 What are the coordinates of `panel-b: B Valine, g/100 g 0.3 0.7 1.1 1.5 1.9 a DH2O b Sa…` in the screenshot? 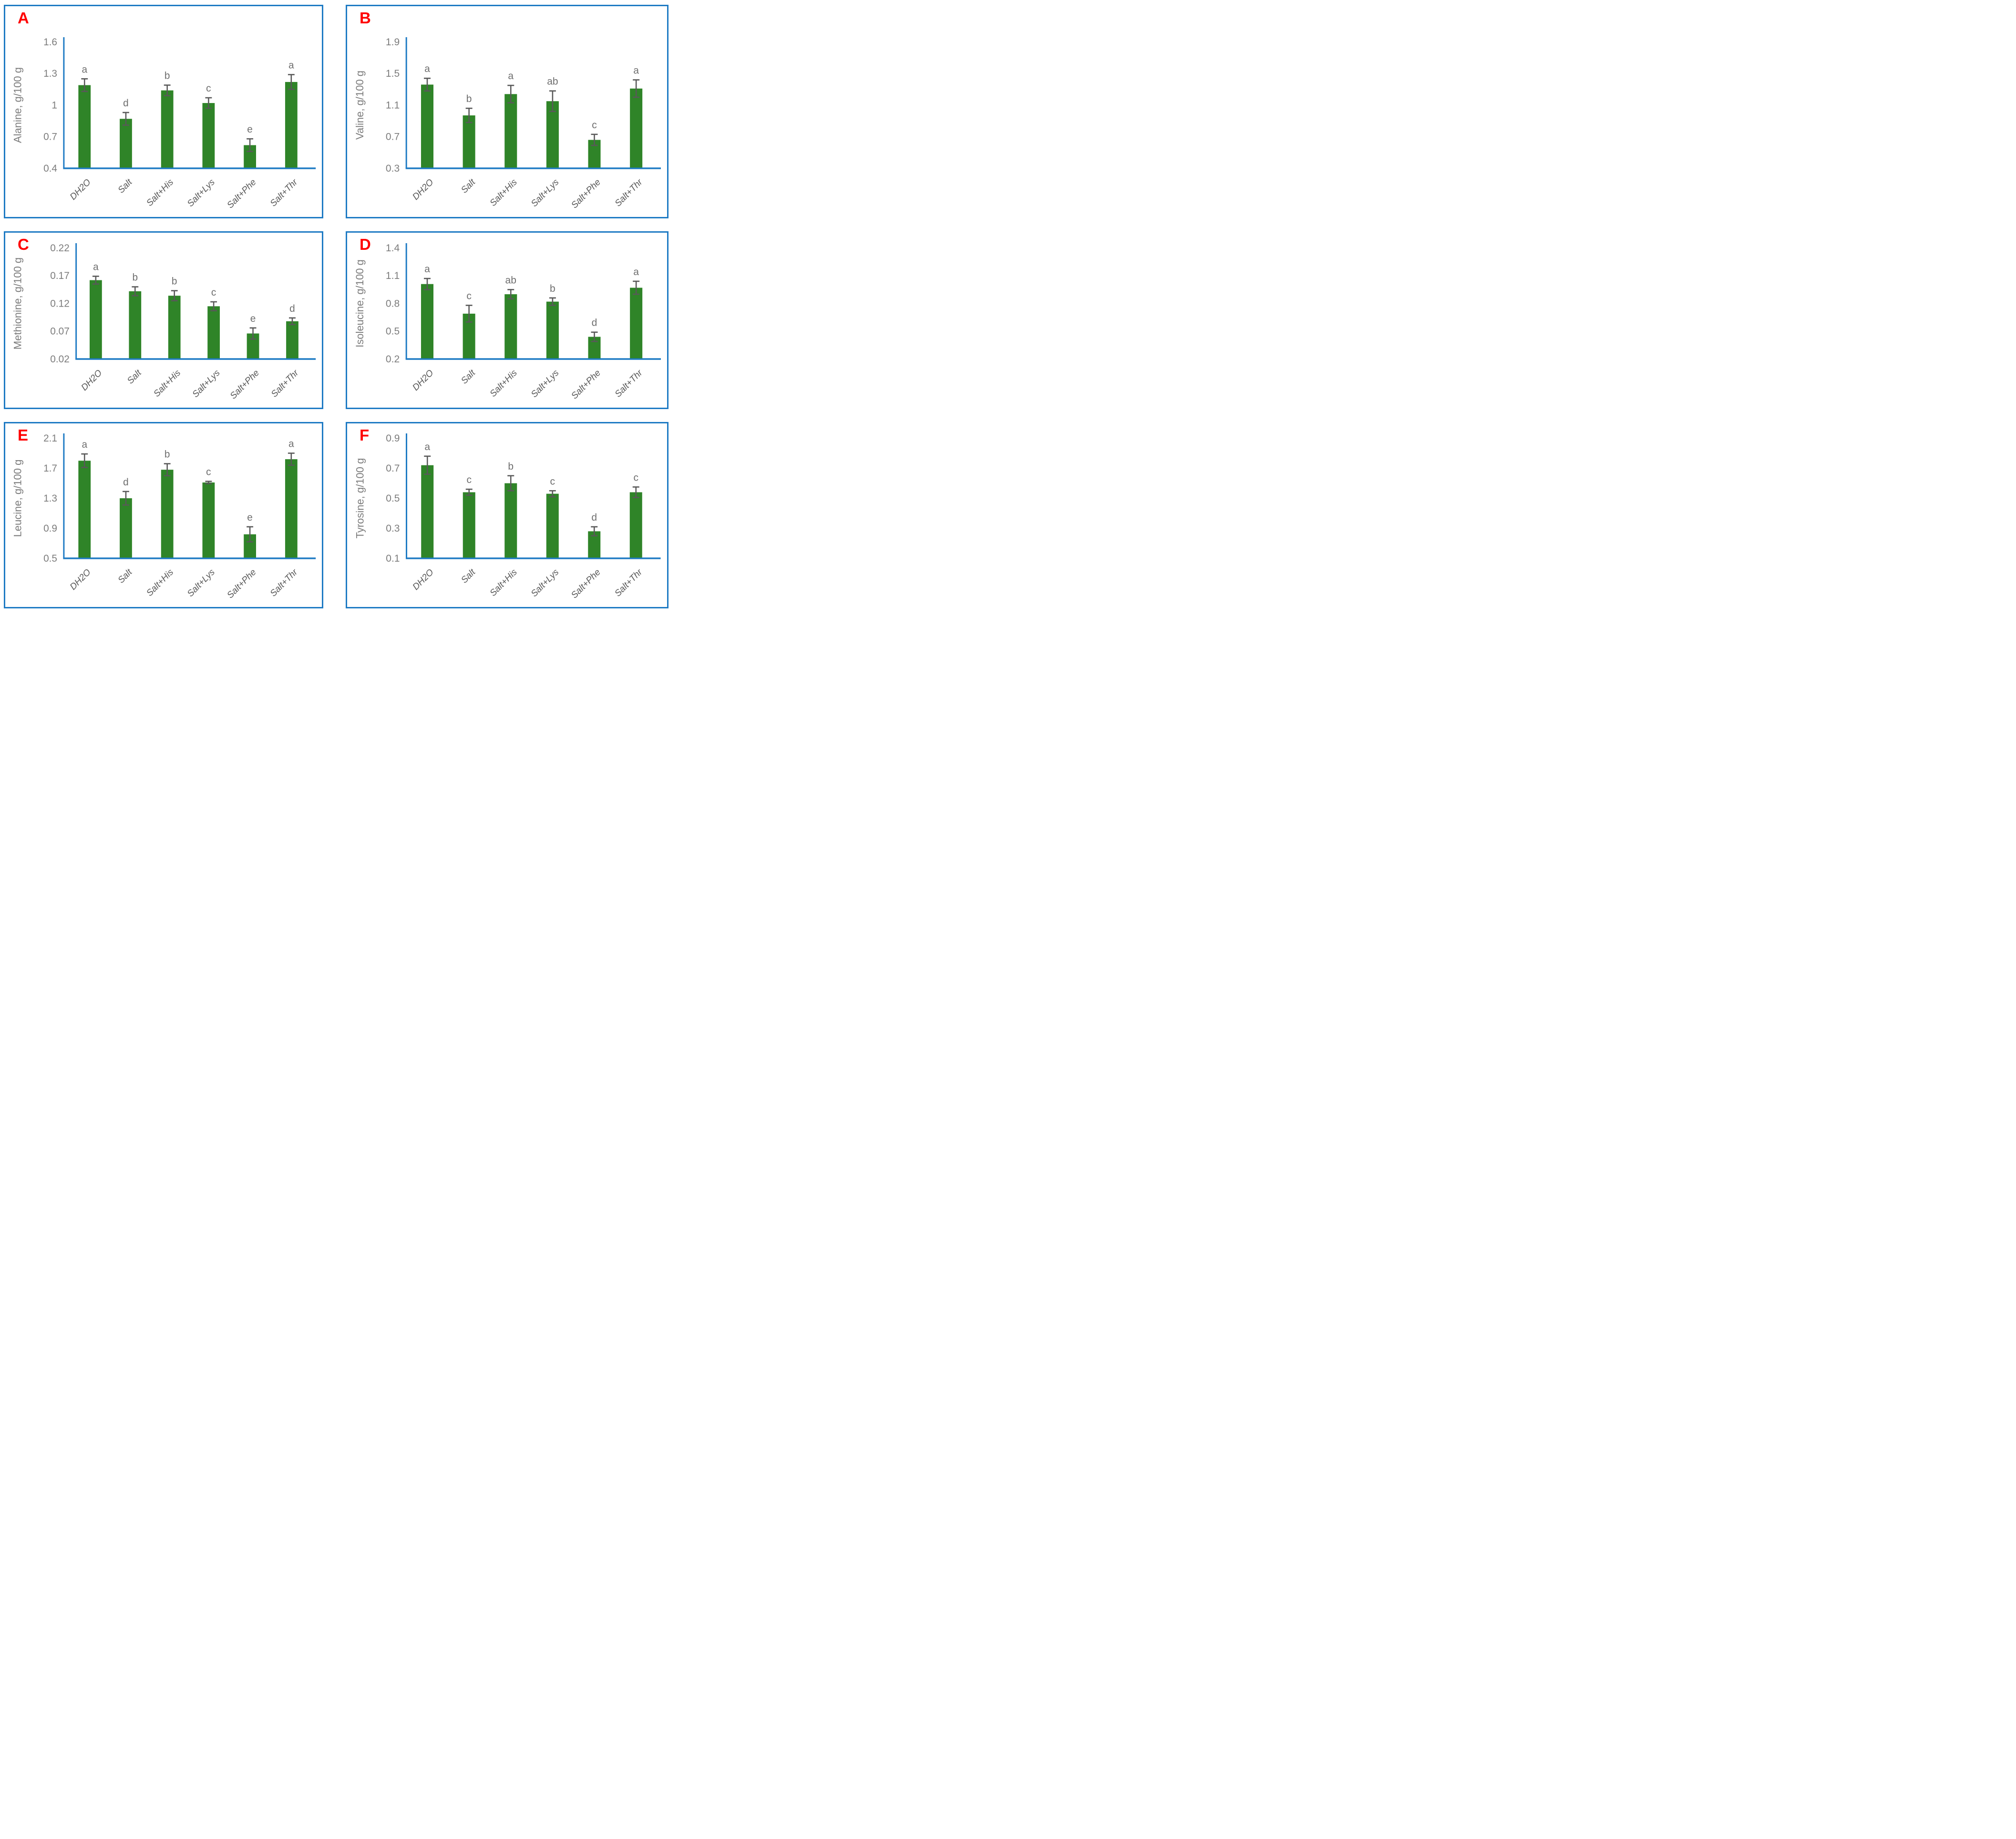 It's located at (507, 111).